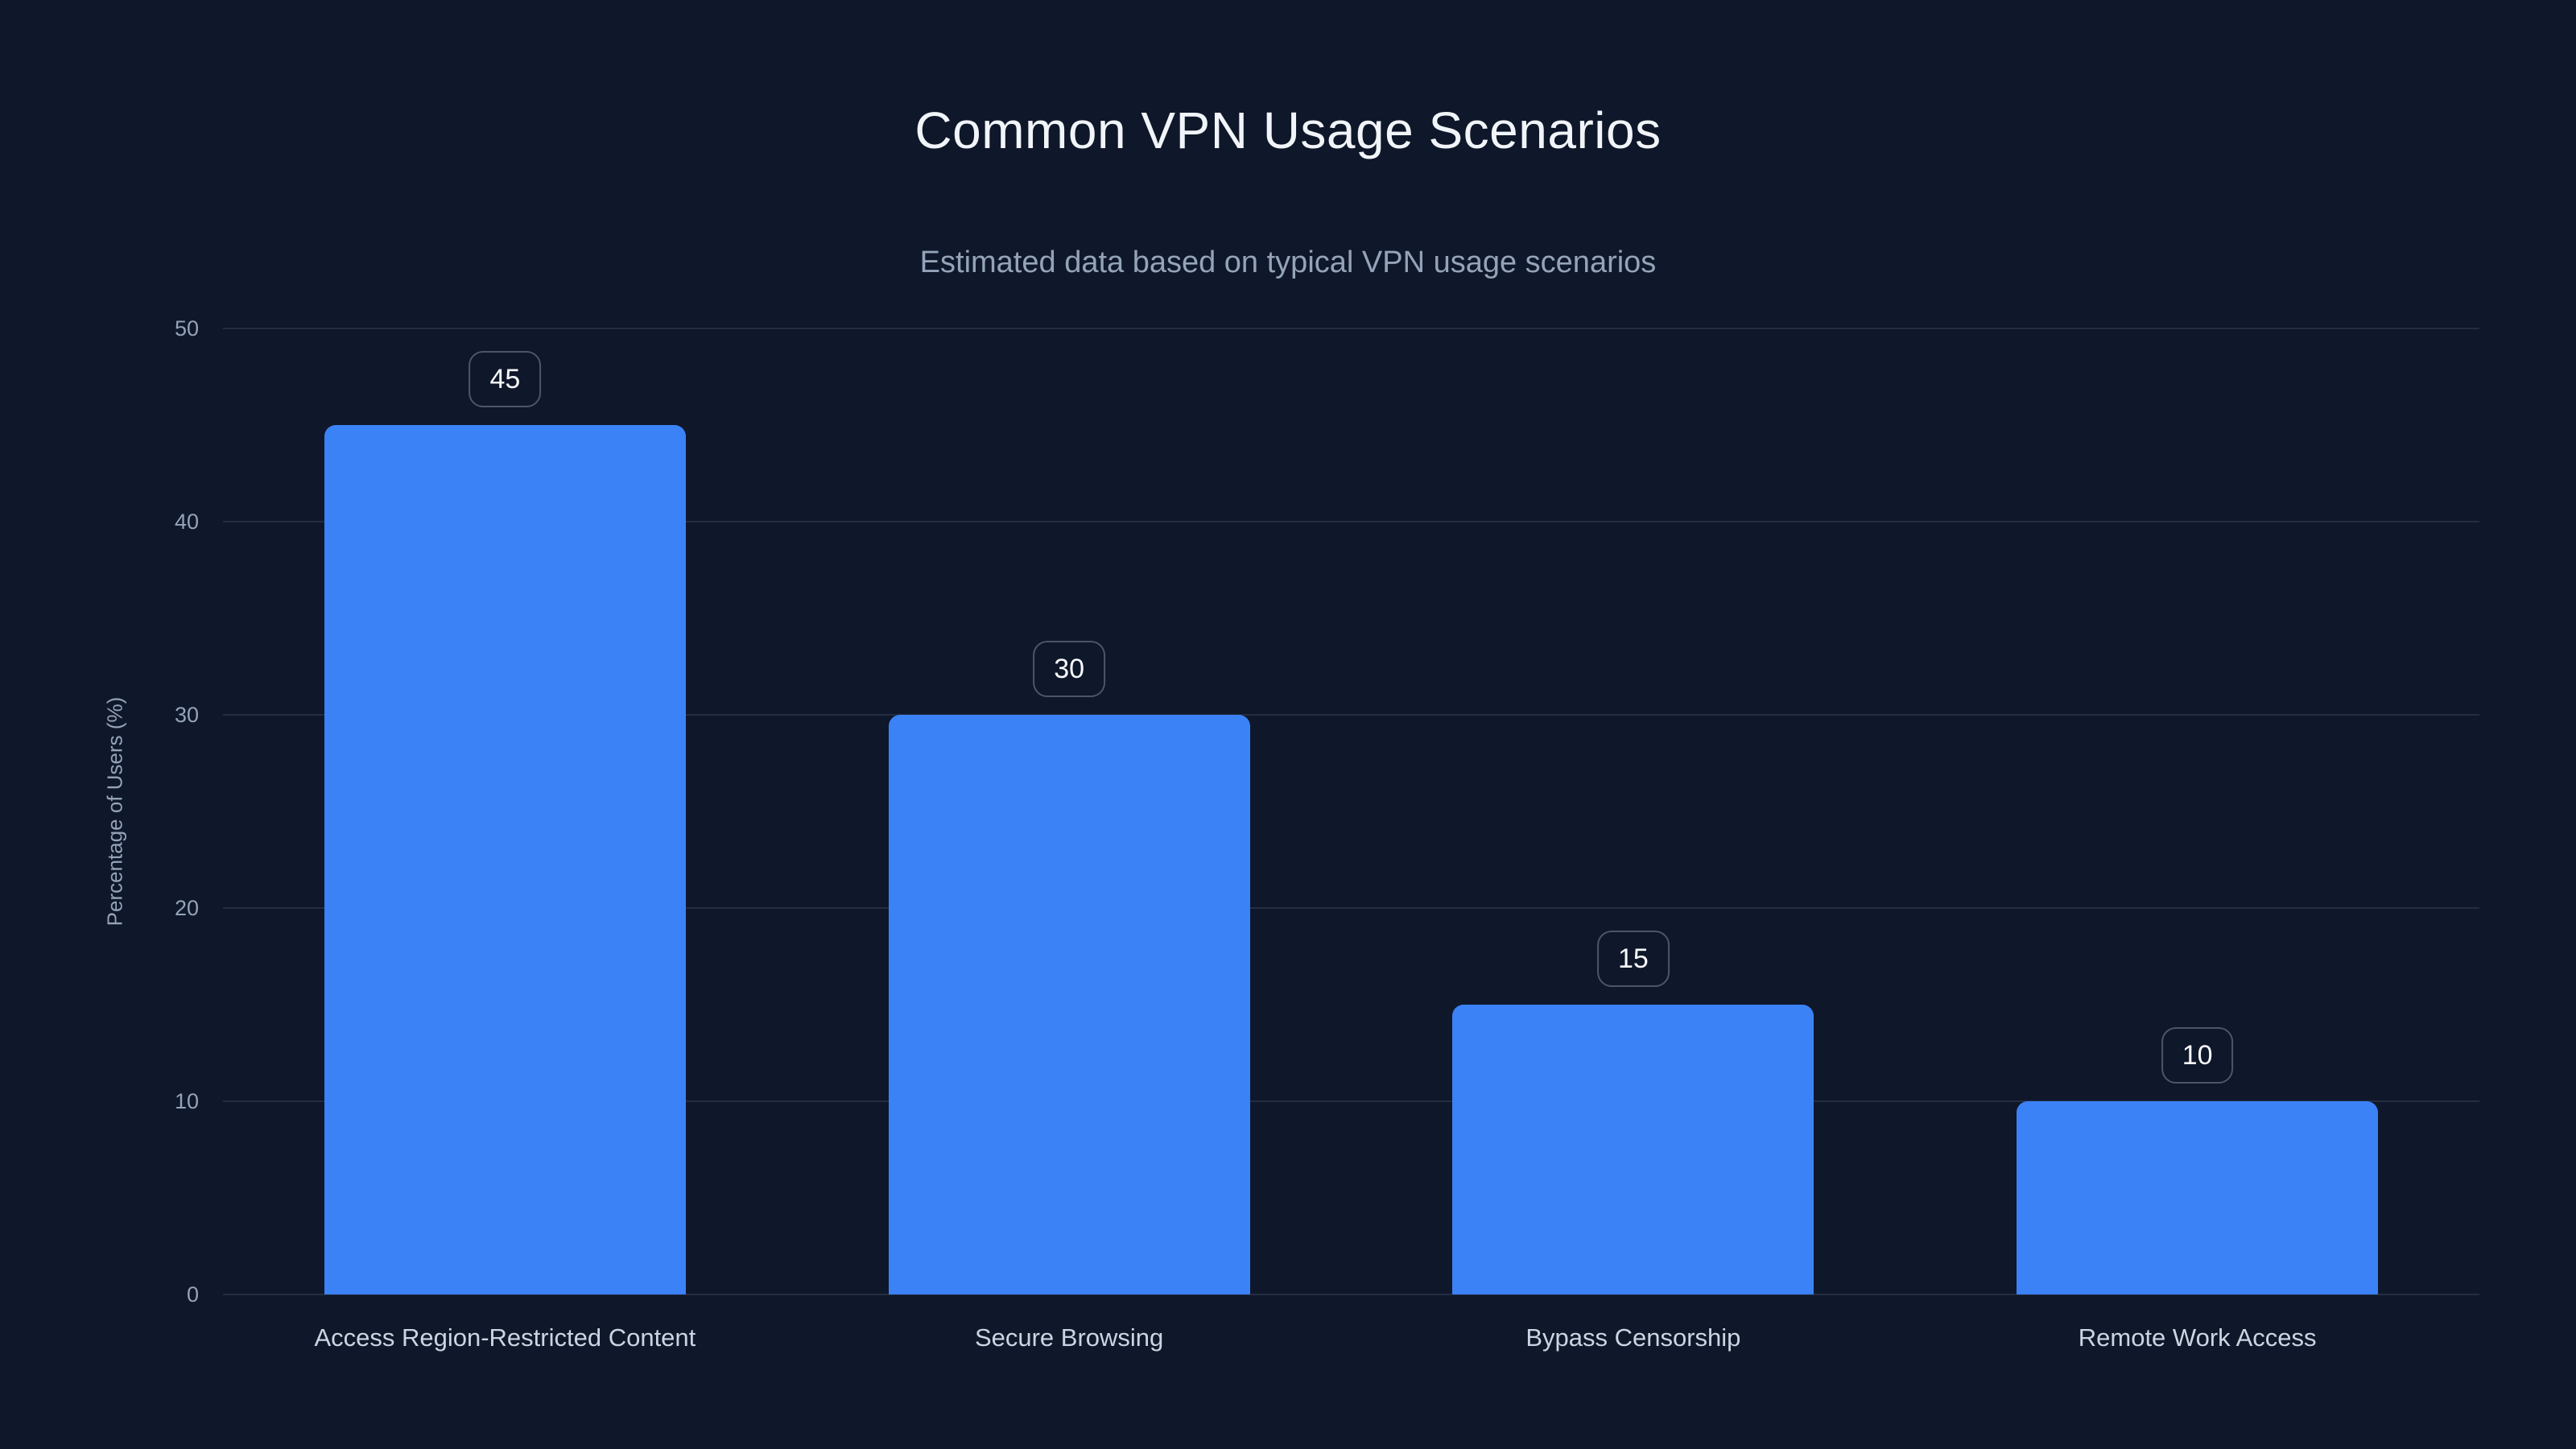 This screenshot has width=2576, height=1449. Describe the element at coordinates (1633, 1337) in the screenshot. I see `x-category-label-2: Bypass Censorship` at that location.